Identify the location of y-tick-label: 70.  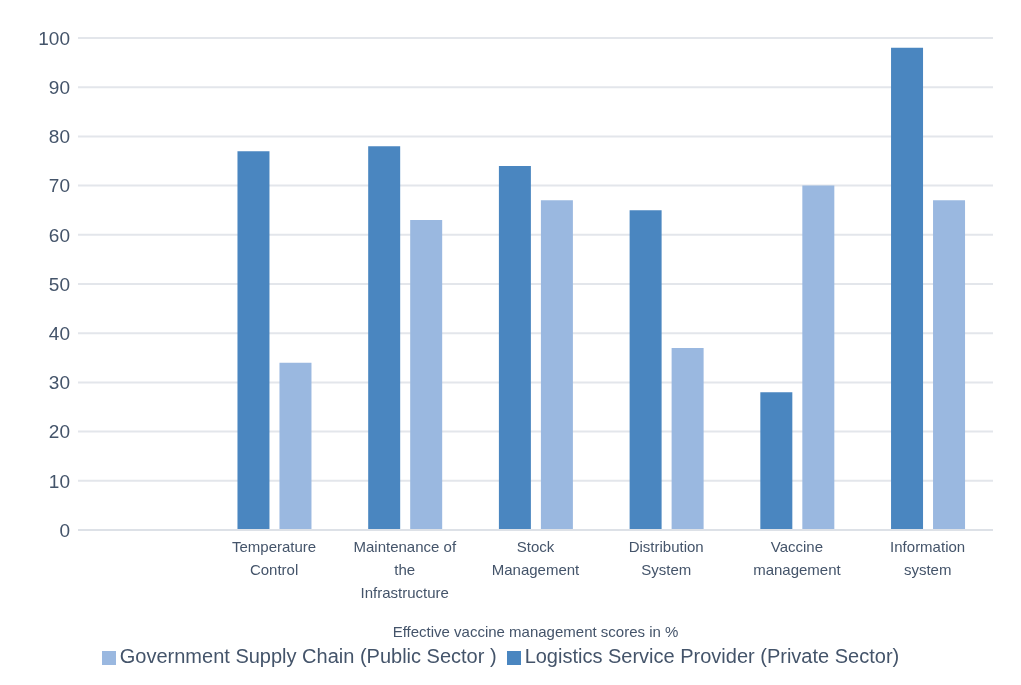
(59, 186).